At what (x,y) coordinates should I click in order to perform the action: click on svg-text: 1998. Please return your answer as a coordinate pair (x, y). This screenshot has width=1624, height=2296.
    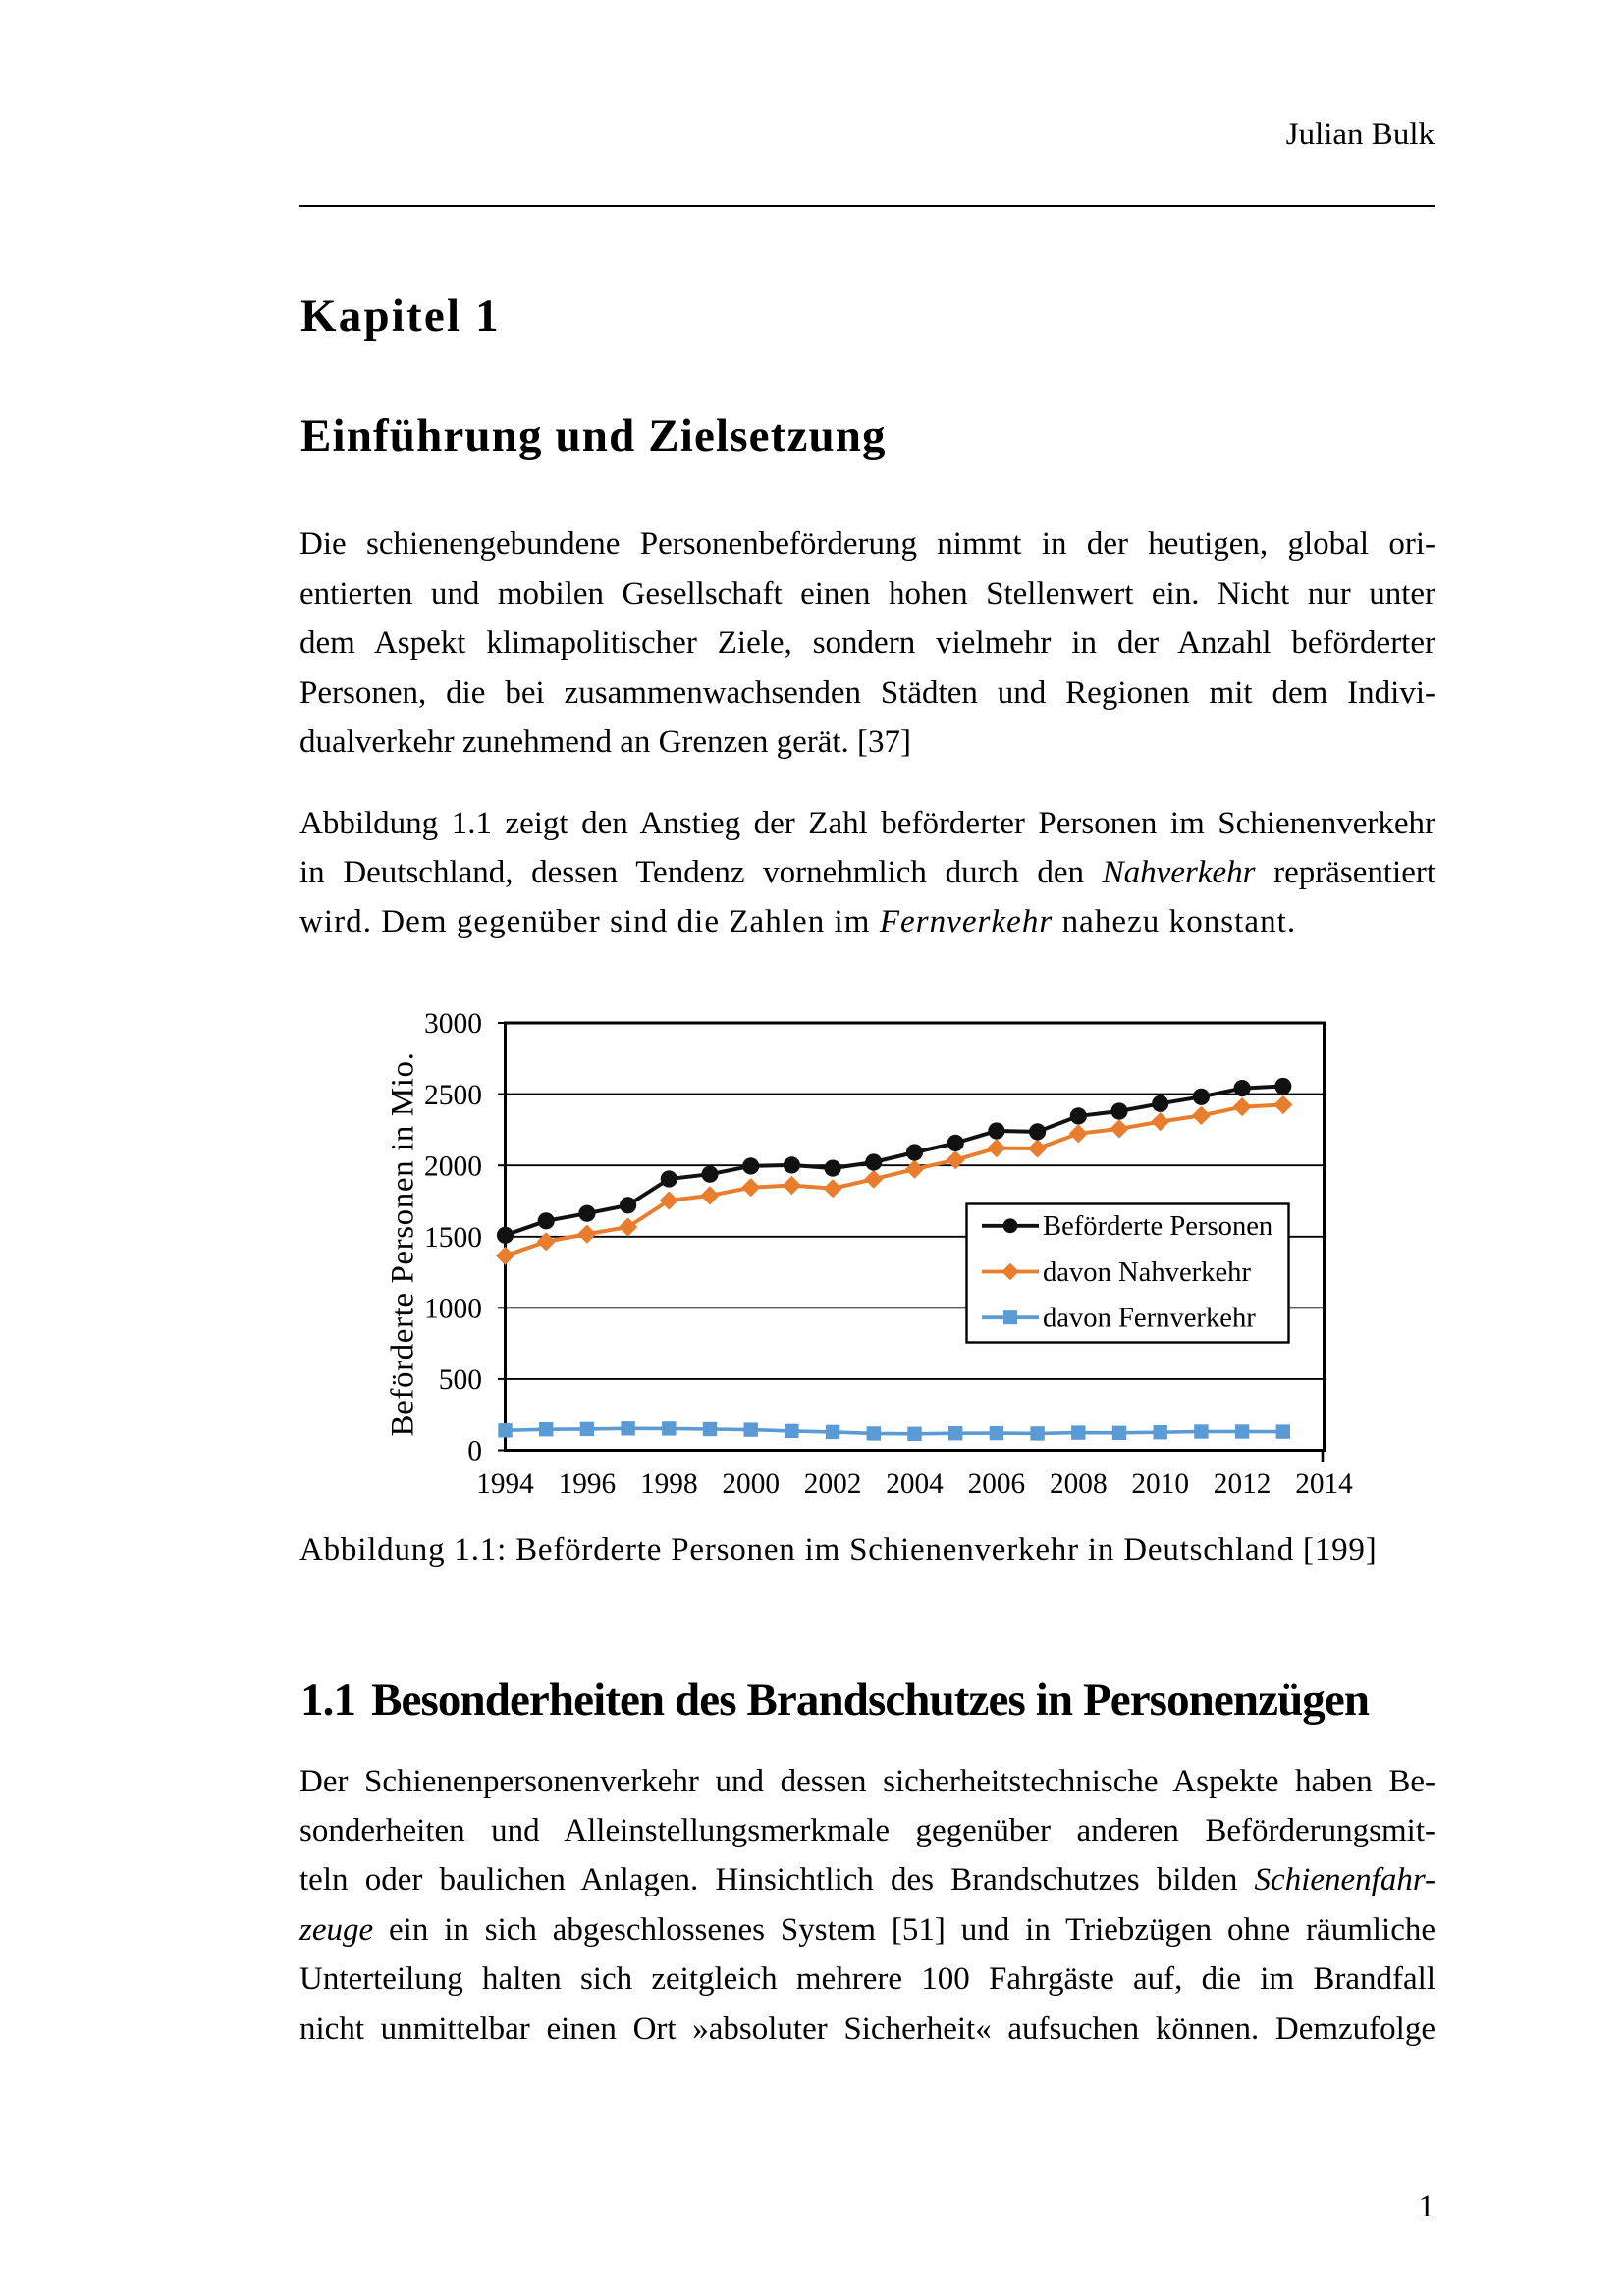
    Looking at the image, I should click on (669, 1484).